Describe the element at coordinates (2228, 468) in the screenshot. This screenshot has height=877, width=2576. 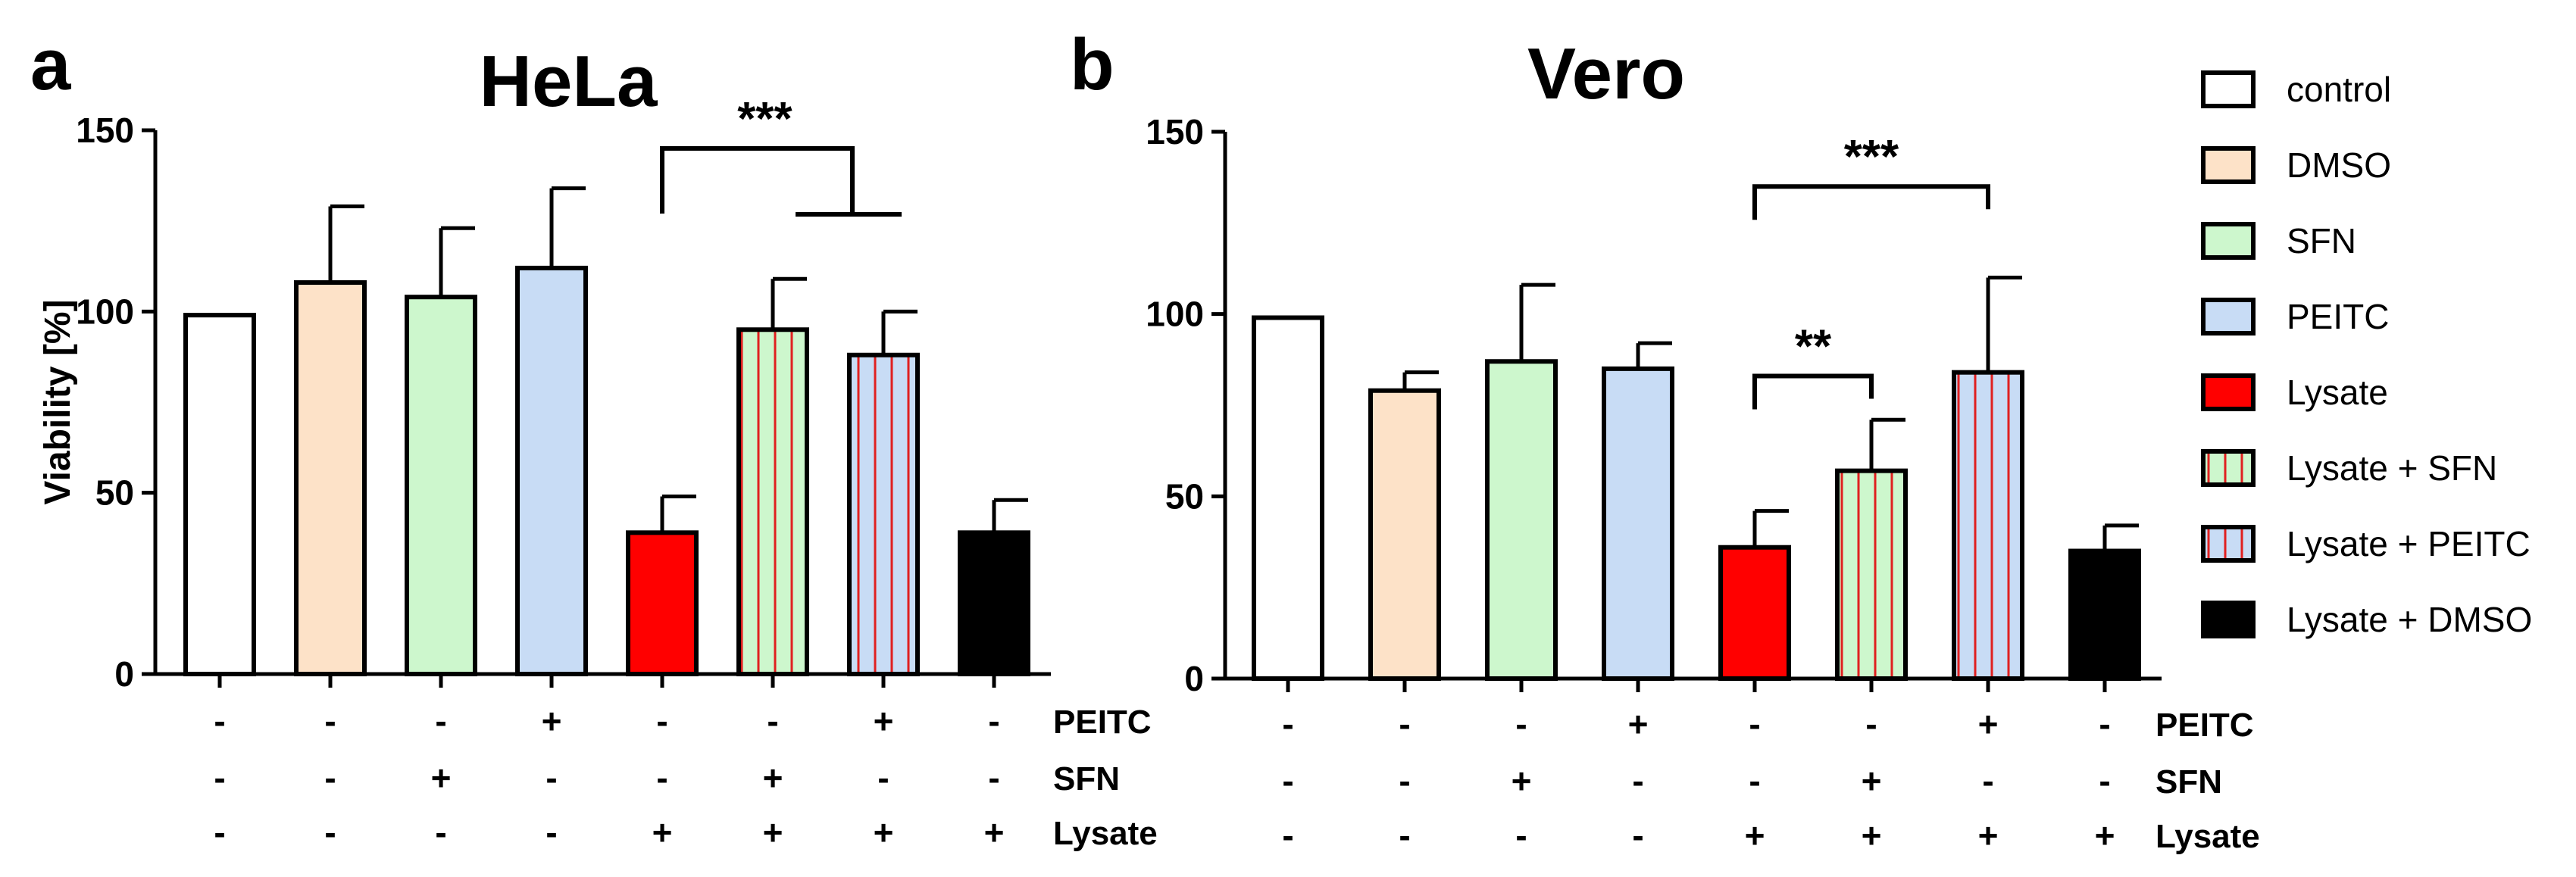
I see `legend-lysate-sfn-swatch` at that location.